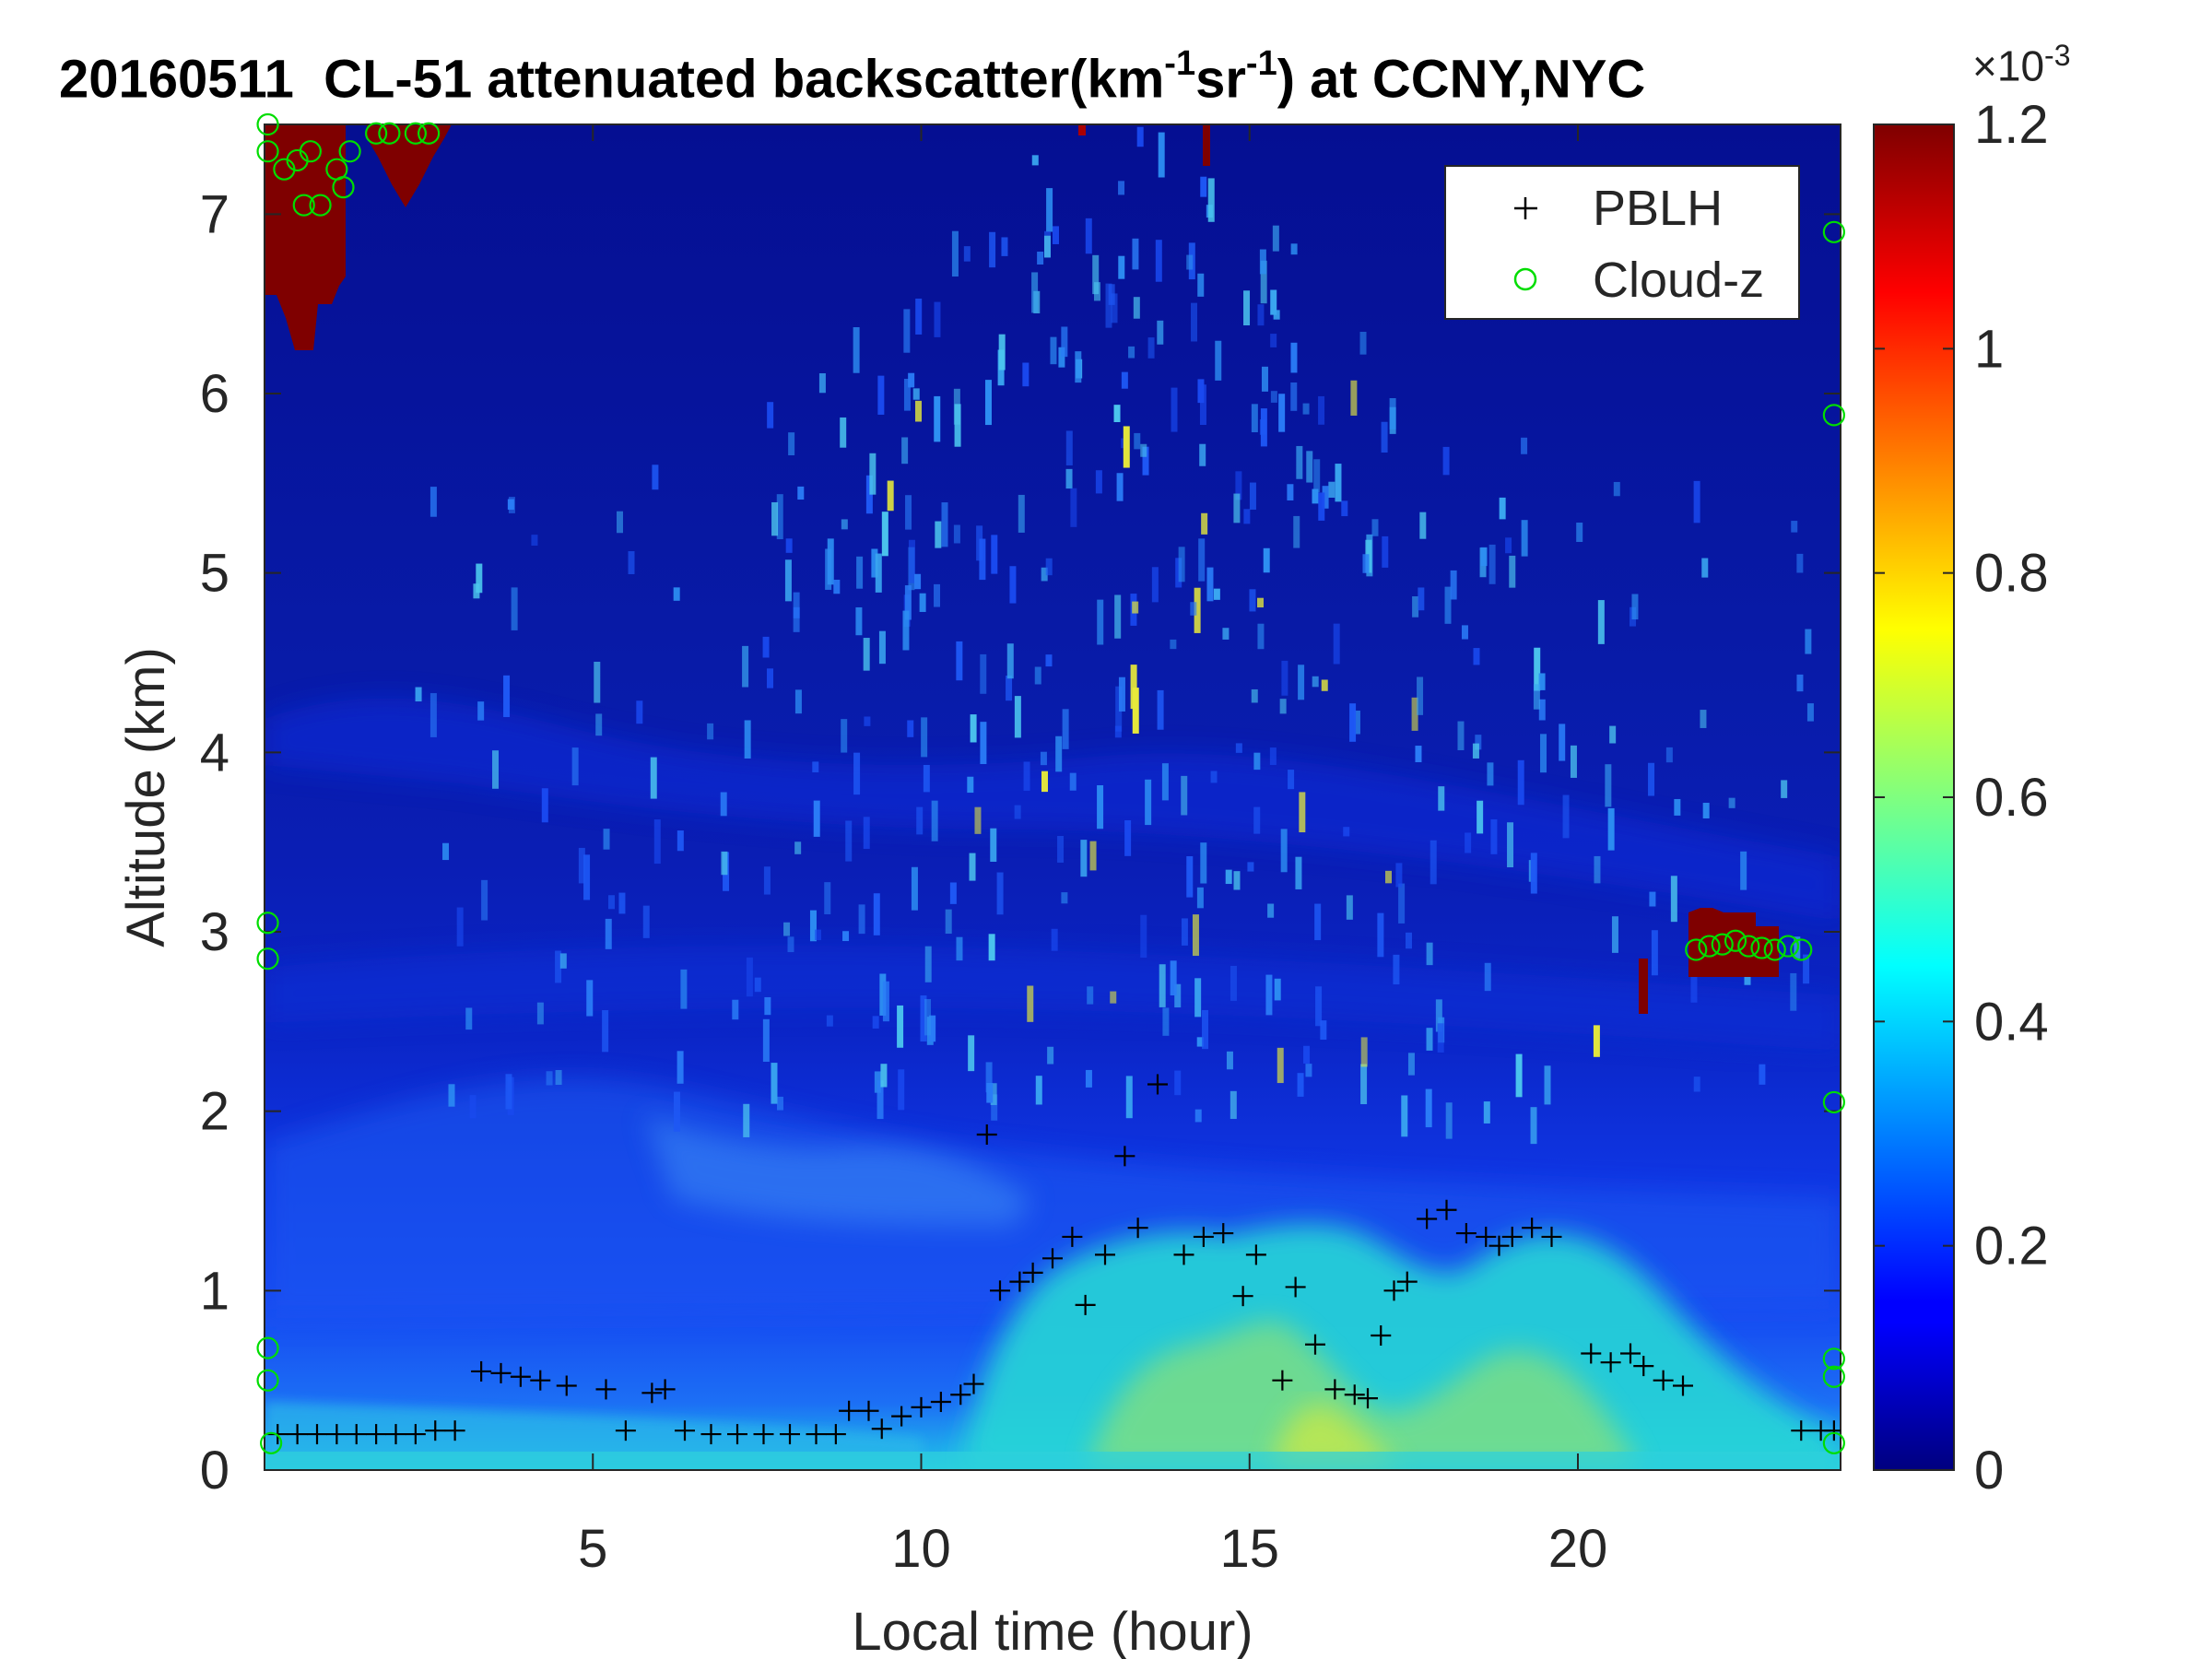  I want to click on x-axis-label: Local time (hour), so click(1052, 1630).